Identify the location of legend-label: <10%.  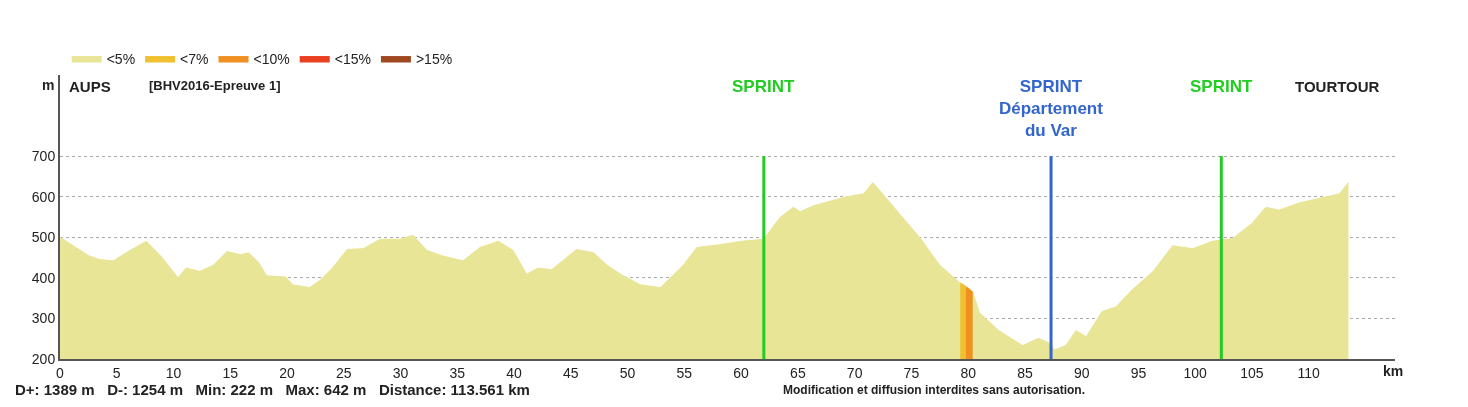
(271, 59).